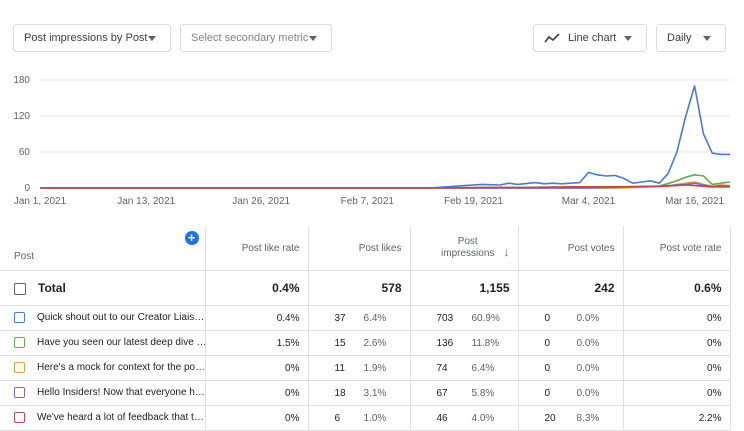 This screenshot has height=431, width=744. What do you see at coordinates (257, 343) in the screenshot?
I see `like-rate-cell: 1.5%` at bounding box center [257, 343].